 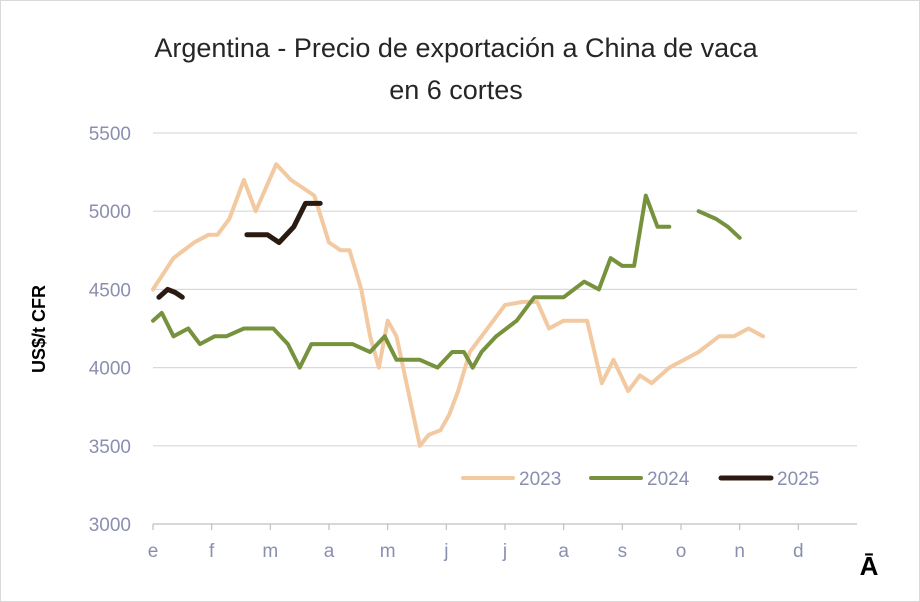 What do you see at coordinates (212, 551) in the screenshot?
I see `x-tick-label: f` at bounding box center [212, 551].